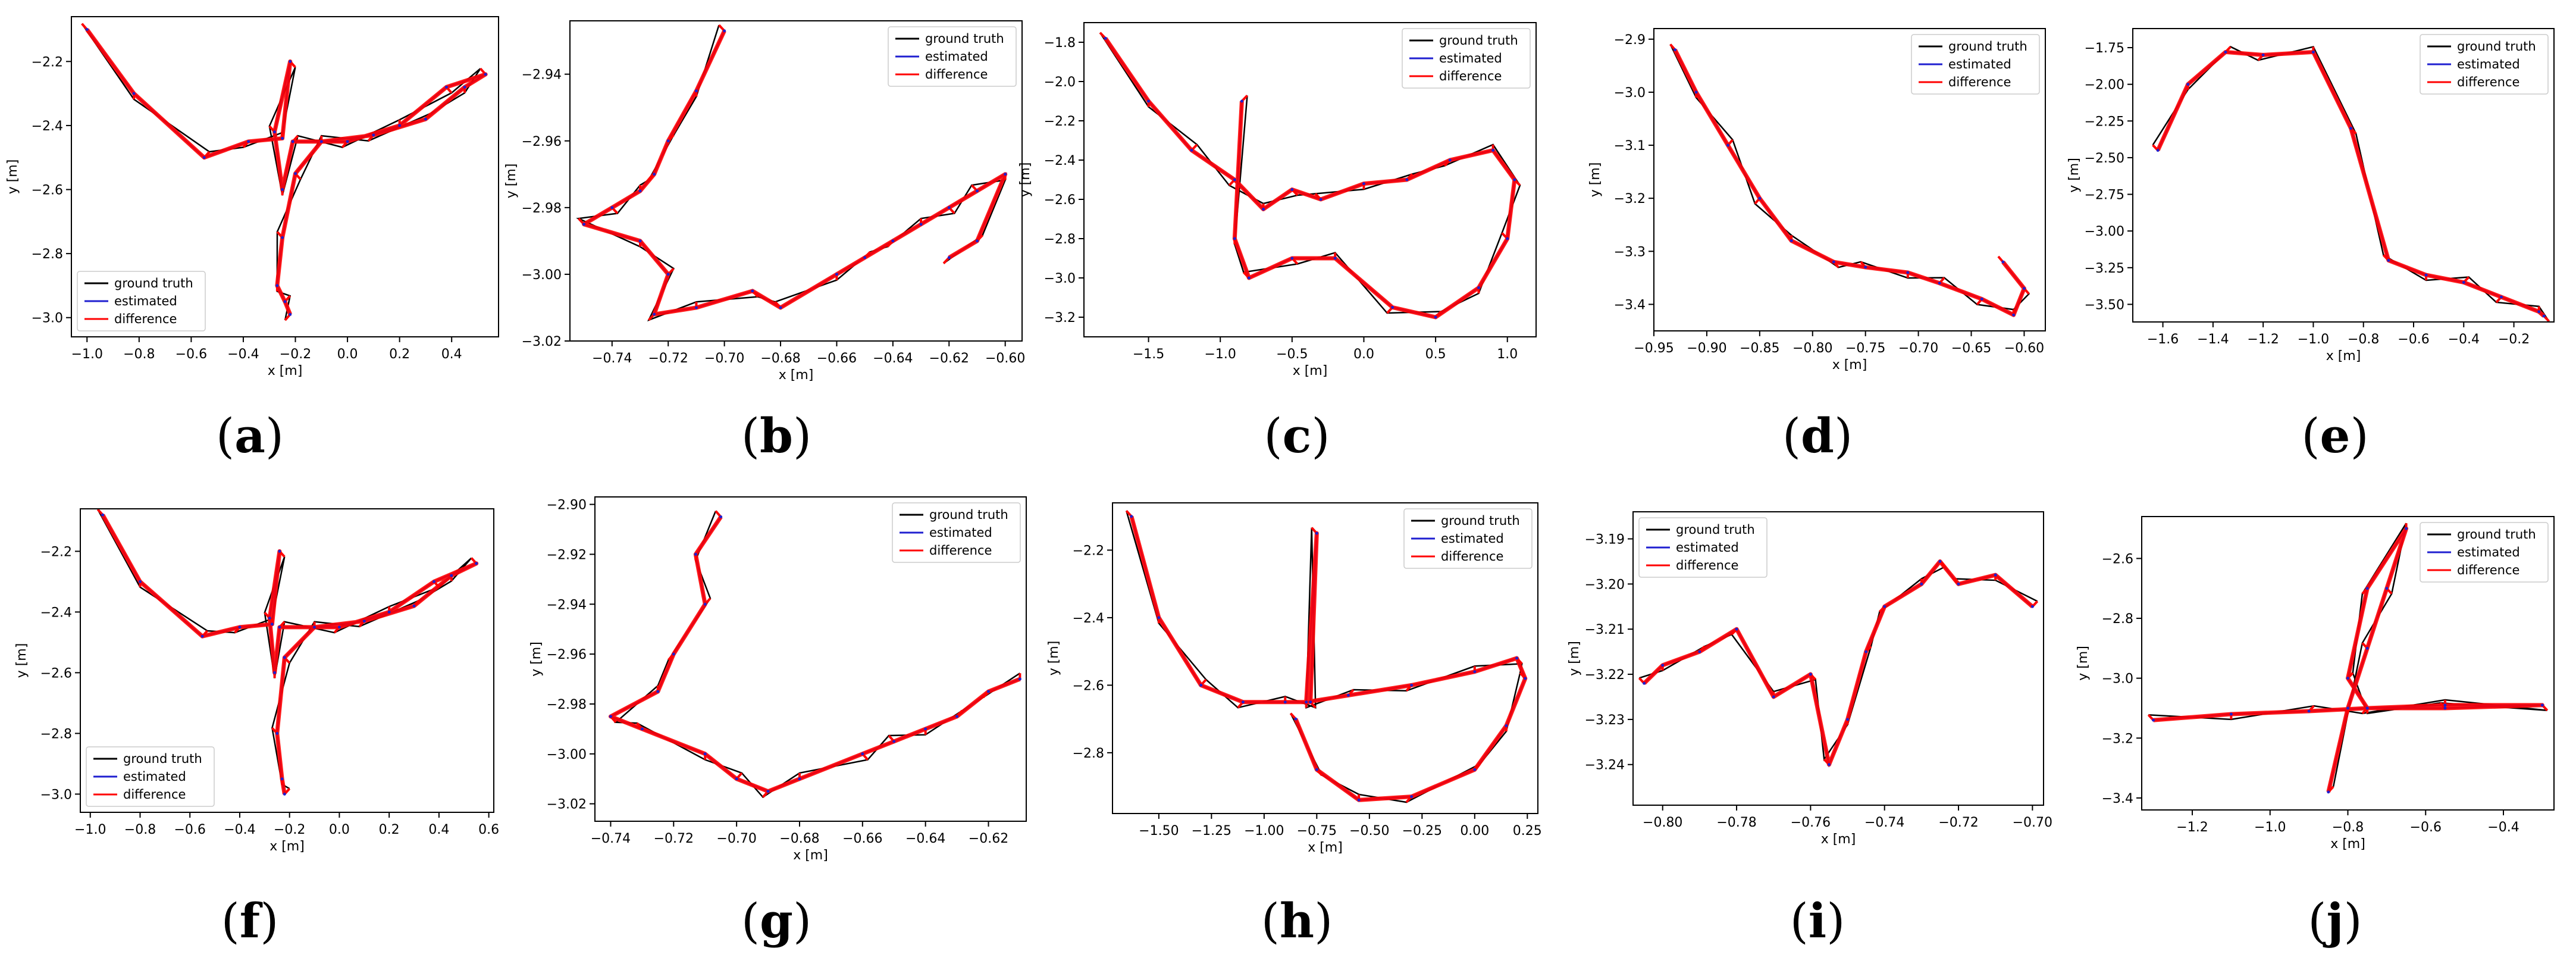 The height and width of the screenshot is (973, 2576). I want to click on panel-caption-b: (b), so click(776, 436).